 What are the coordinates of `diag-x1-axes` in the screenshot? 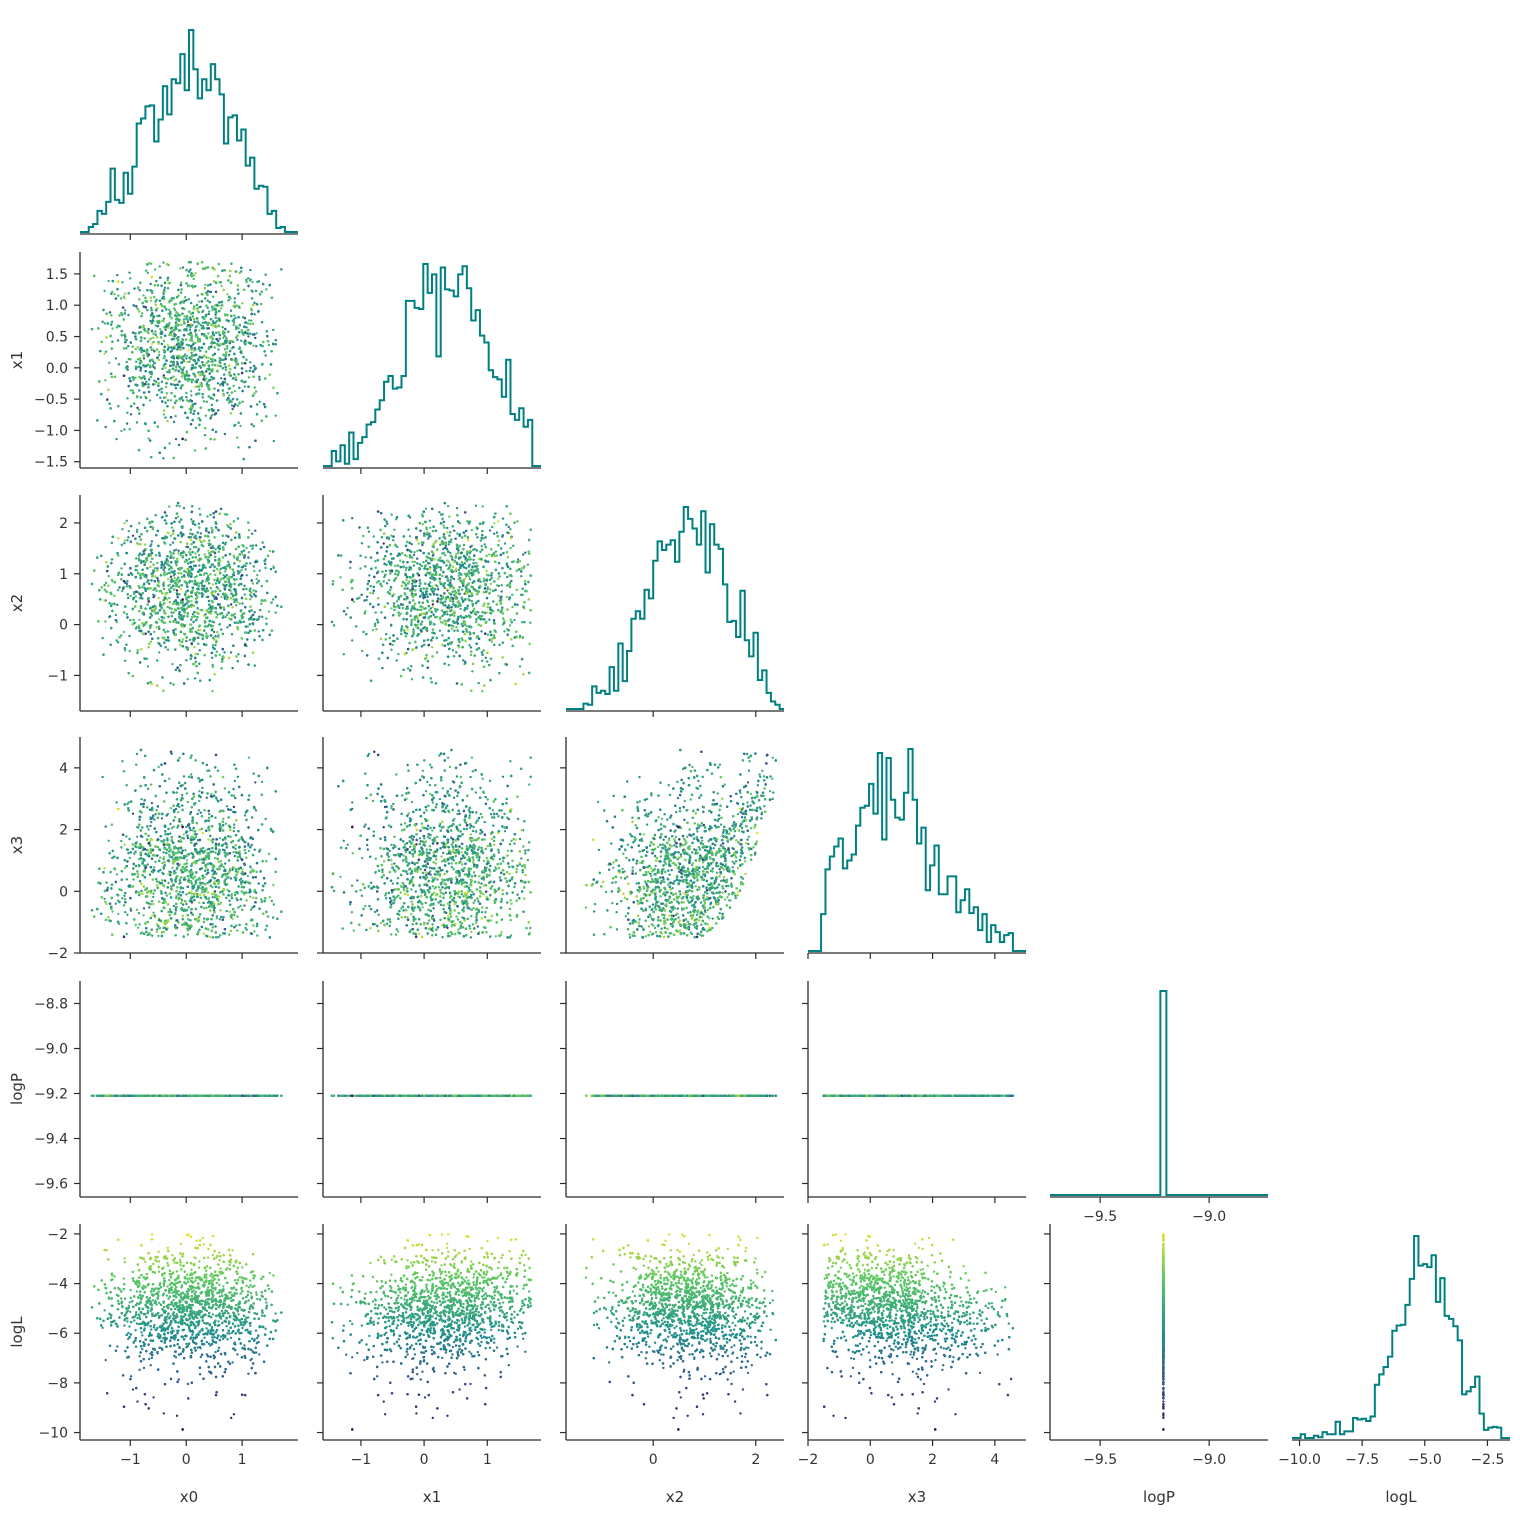 It's located at (432, 369).